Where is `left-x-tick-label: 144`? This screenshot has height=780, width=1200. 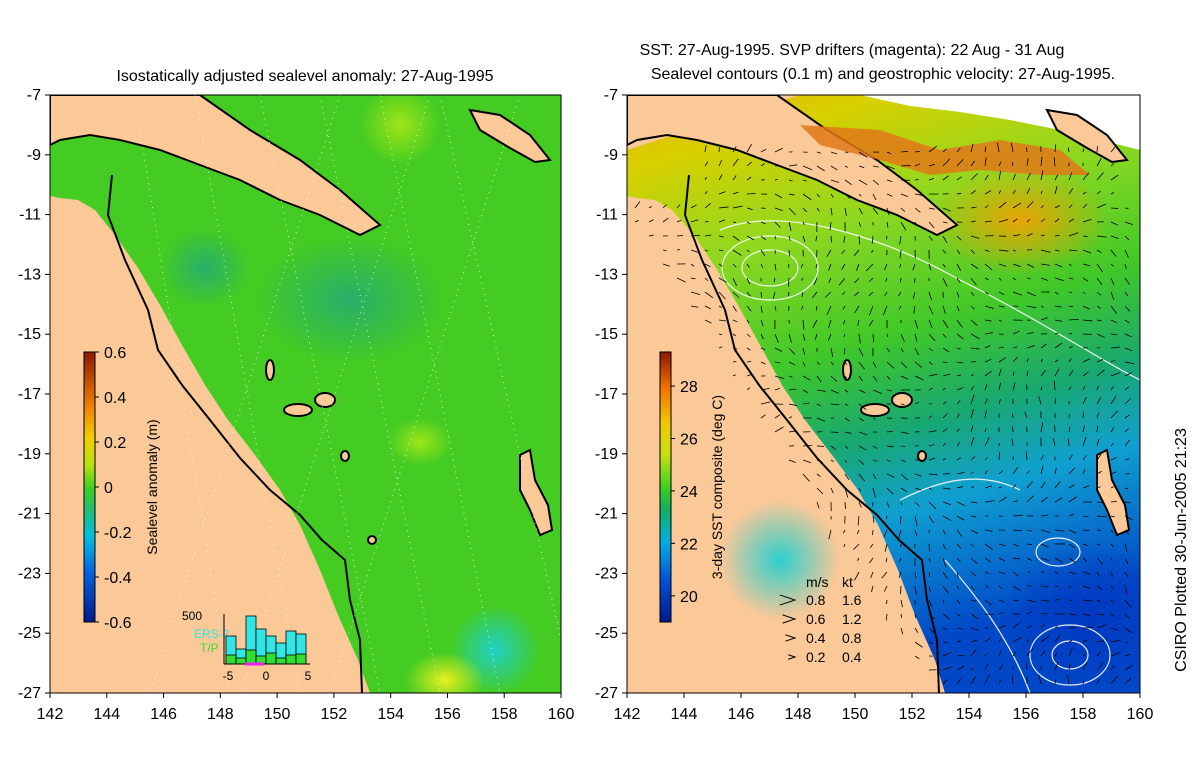
left-x-tick-label: 144 is located at coordinates (106, 714).